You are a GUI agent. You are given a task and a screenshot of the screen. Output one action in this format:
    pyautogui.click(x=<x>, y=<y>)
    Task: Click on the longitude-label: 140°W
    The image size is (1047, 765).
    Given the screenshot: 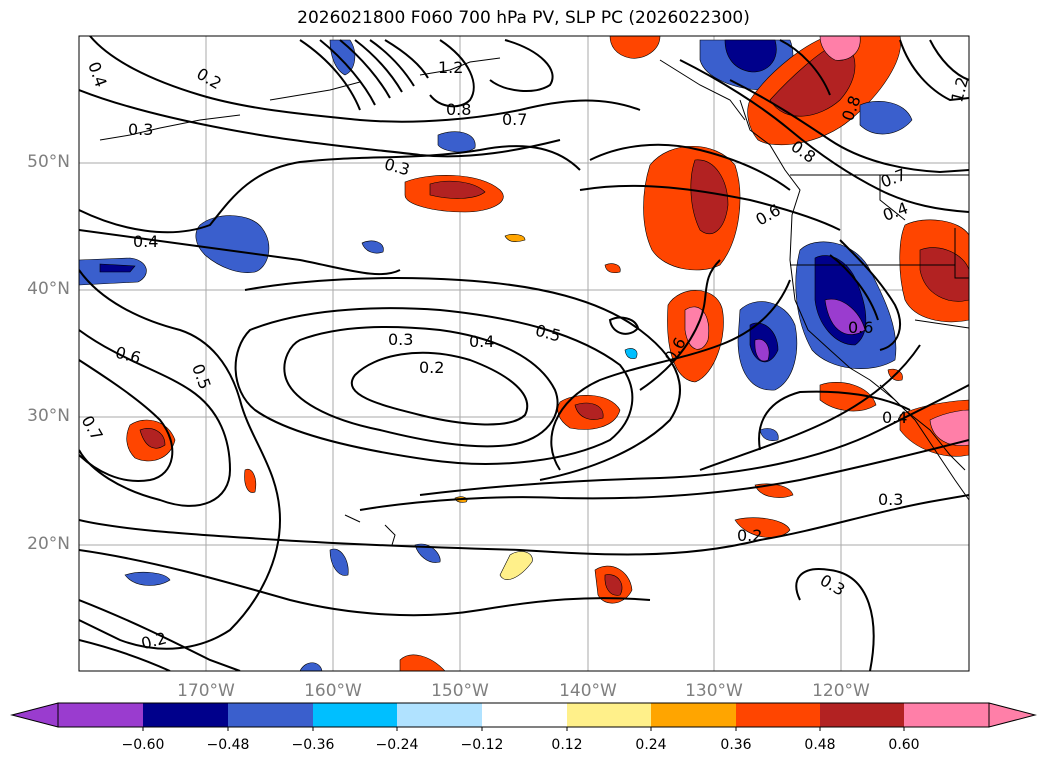 What is the action you would take?
    pyautogui.click(x=588, y=691)
    